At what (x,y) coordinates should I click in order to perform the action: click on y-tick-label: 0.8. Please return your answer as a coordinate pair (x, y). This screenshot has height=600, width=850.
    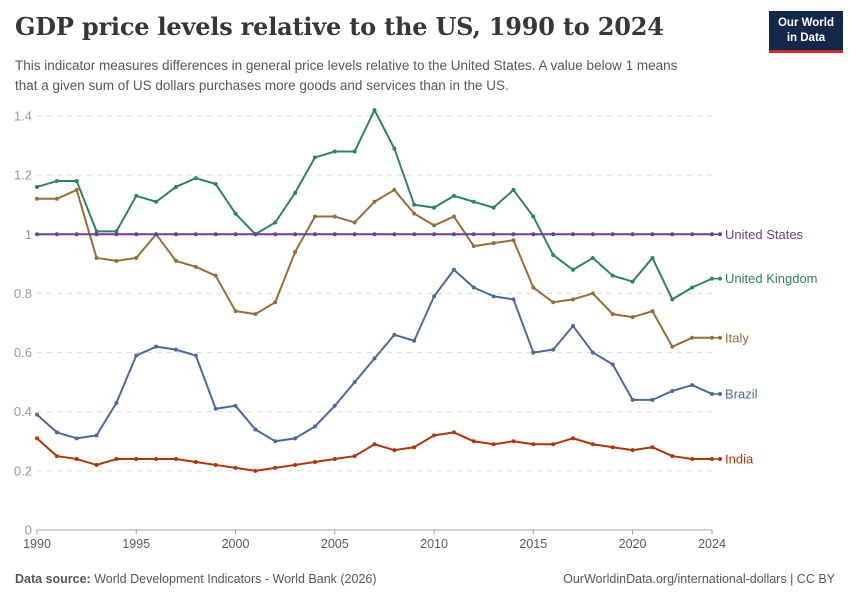
    Looking at the image, I should click on (23, 293).